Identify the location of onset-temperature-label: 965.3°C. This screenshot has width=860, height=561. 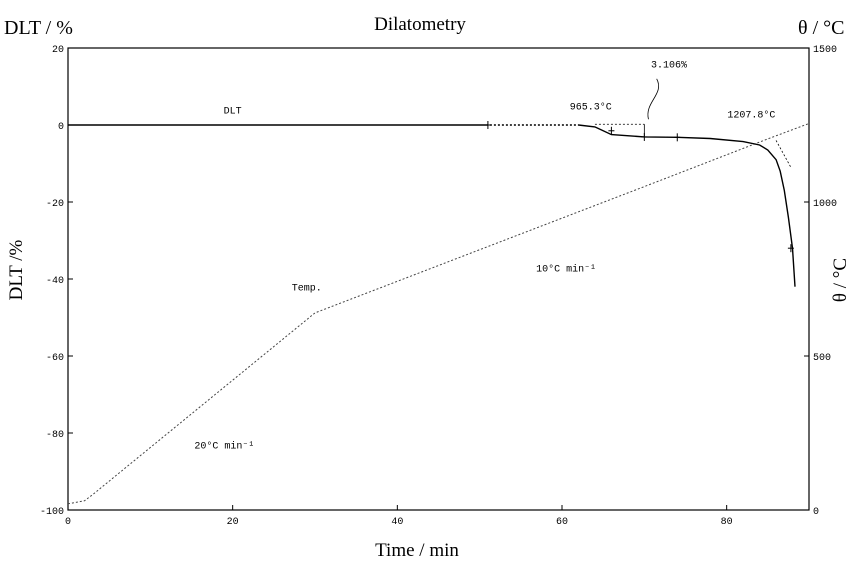
(591, 108).